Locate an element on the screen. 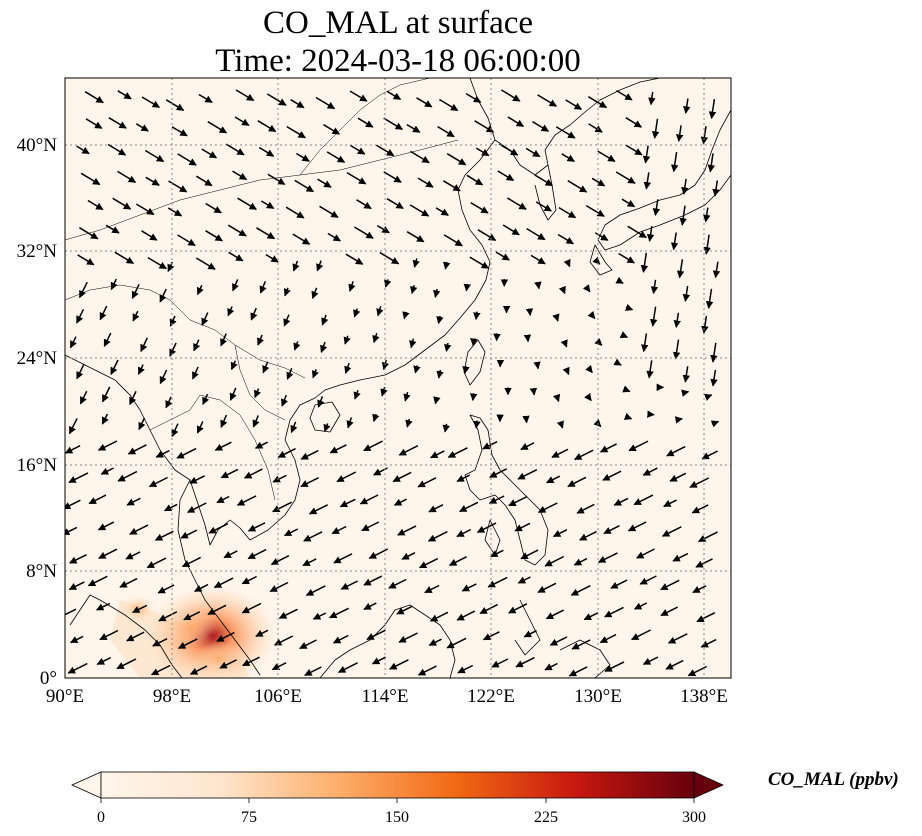  lon-tick-label: 90°E is located at coordinates (65, 696).